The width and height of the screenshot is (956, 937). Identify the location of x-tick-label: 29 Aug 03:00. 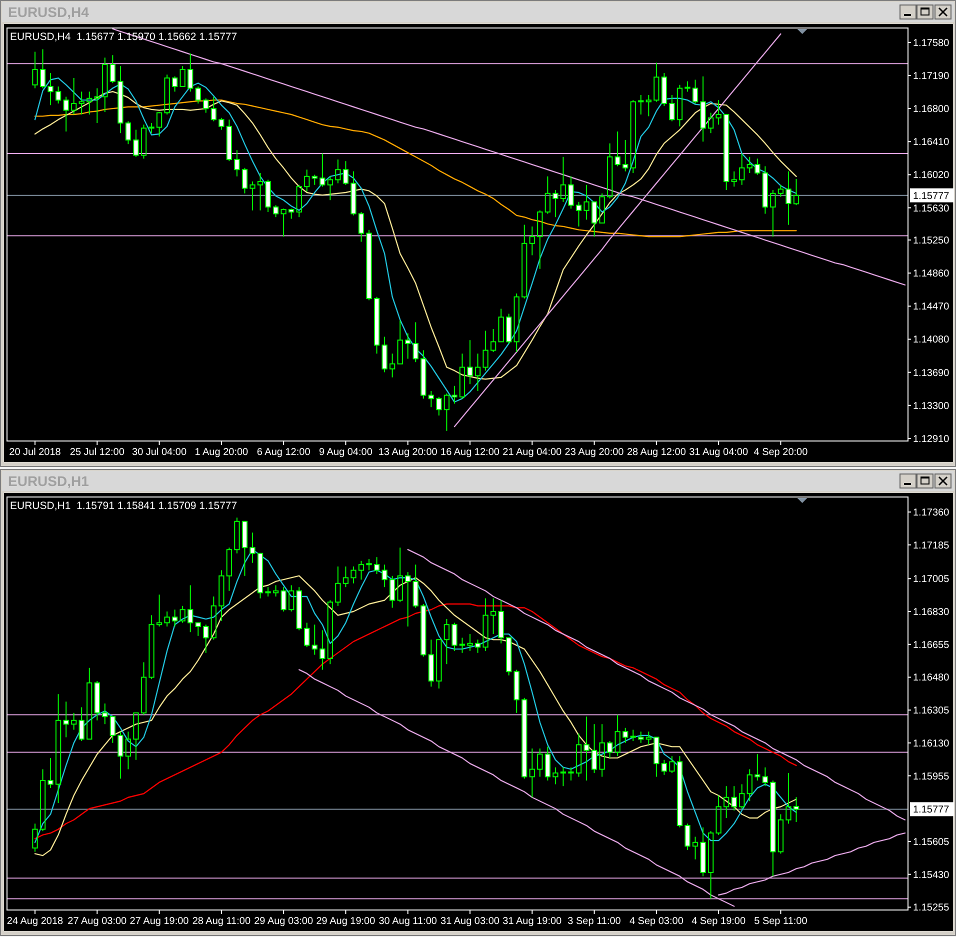
(284, 921).